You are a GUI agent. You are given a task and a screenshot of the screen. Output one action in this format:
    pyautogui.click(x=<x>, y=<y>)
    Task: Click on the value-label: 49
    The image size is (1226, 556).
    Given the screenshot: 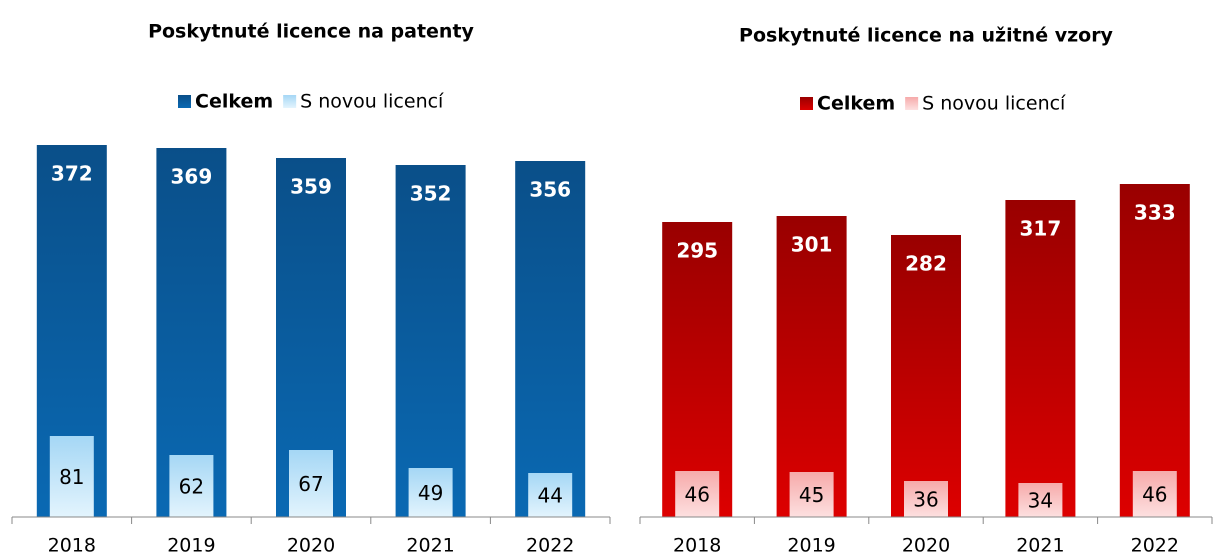 What is the action you would take?
    pyautogui.click(x=430, y=493)
    